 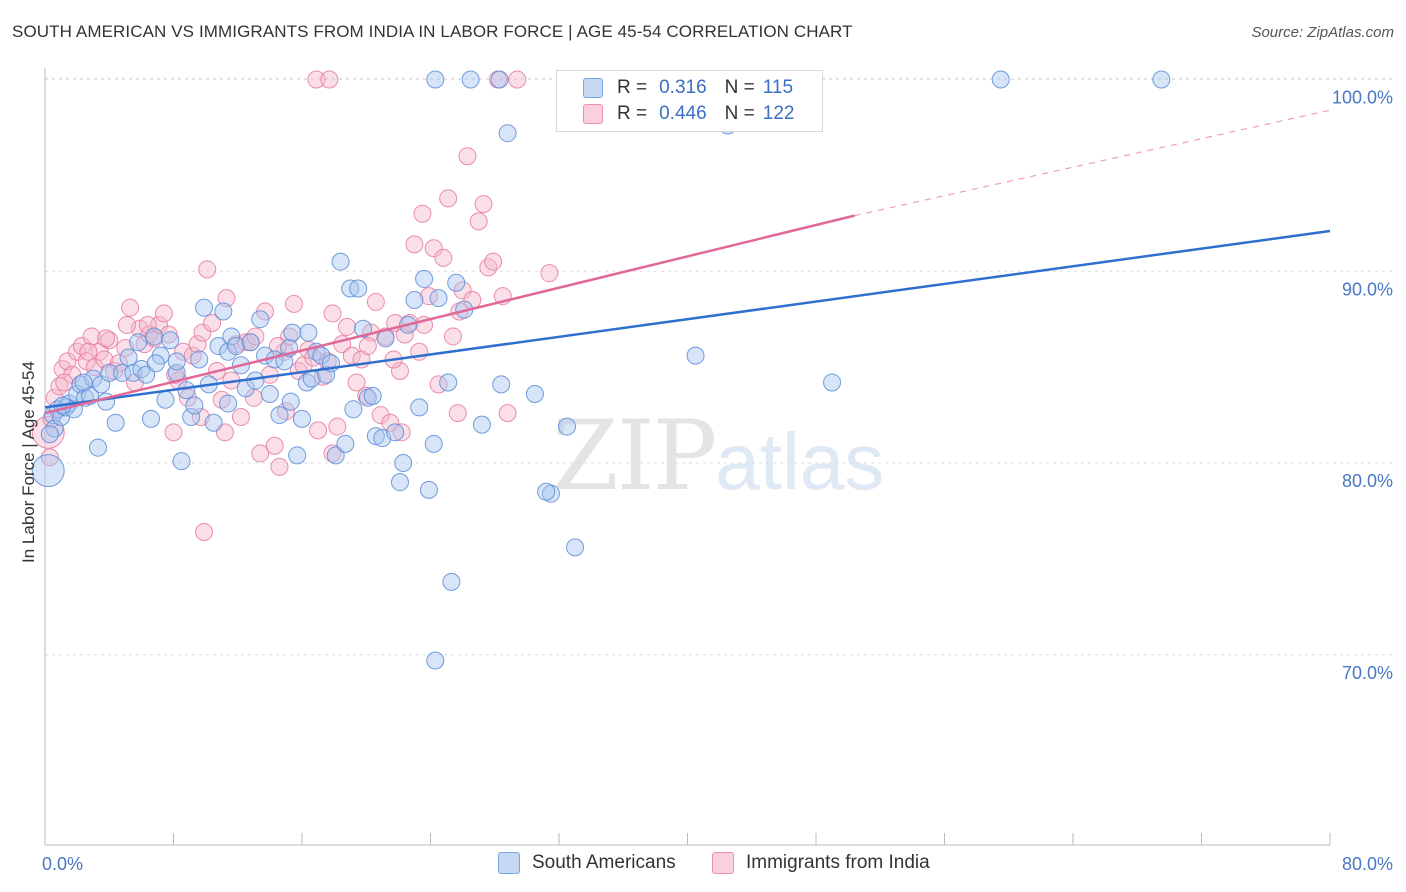 I want to click on y-tick-label: 100.0%, so click(x=1362, y=98).